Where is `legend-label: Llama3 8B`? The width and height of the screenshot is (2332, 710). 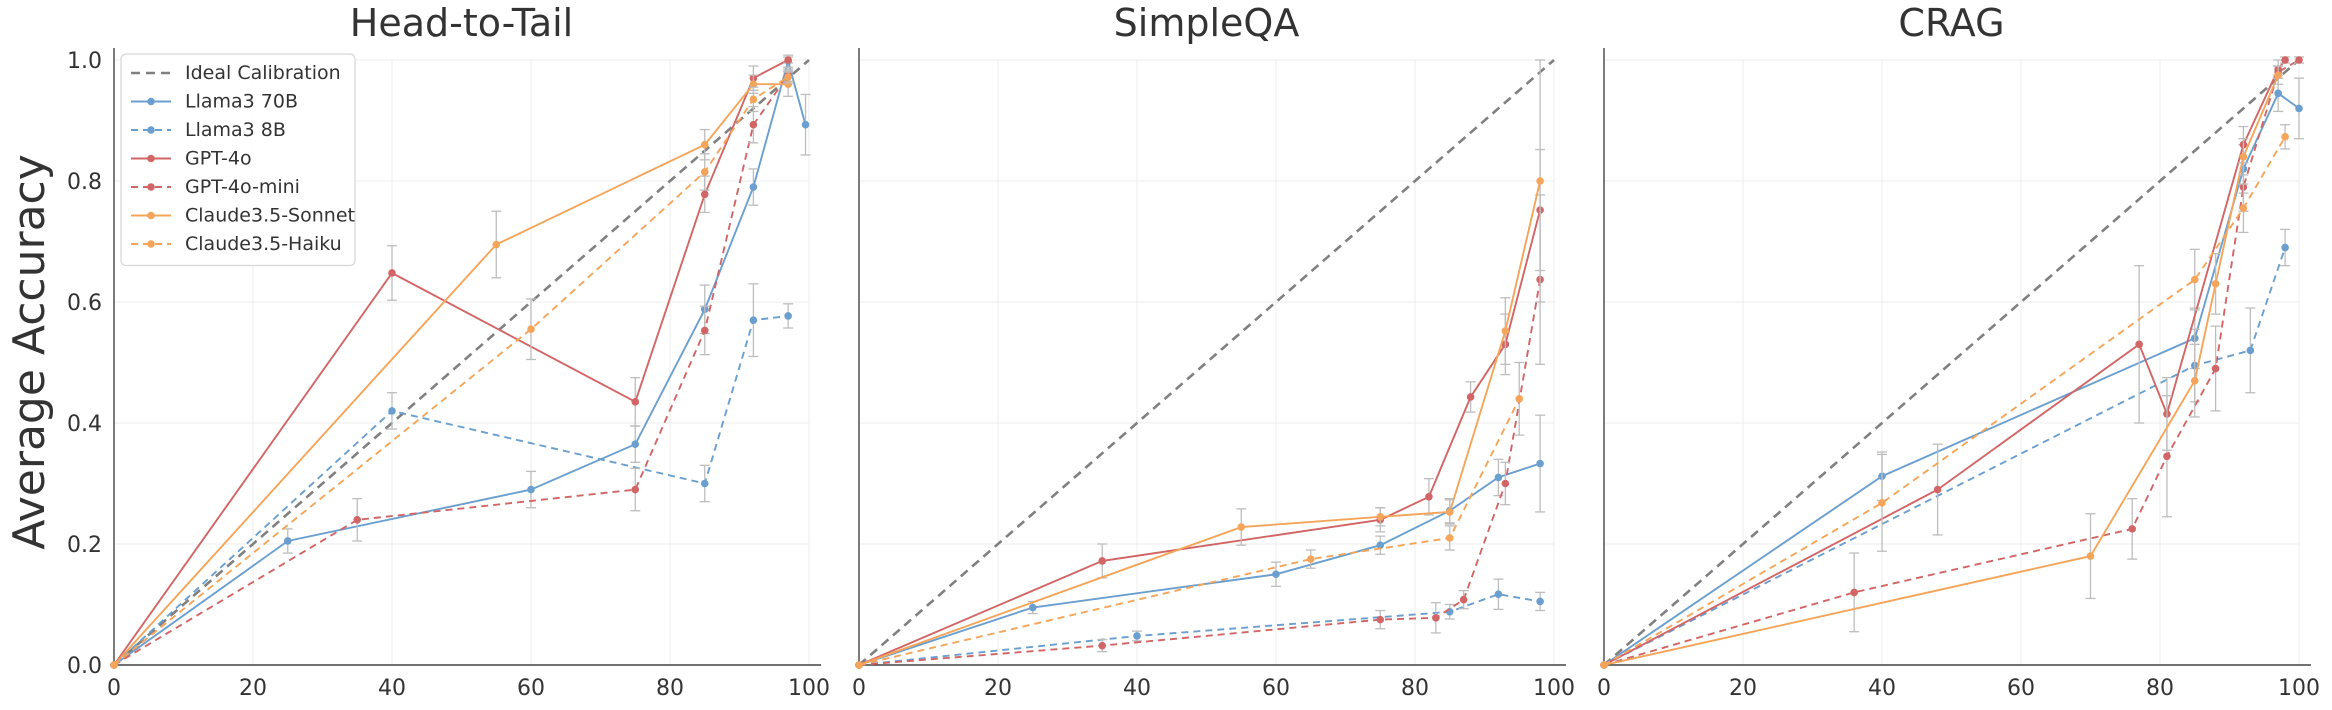
legend-label: Llama3 8B is located at coordinates (235, 130).